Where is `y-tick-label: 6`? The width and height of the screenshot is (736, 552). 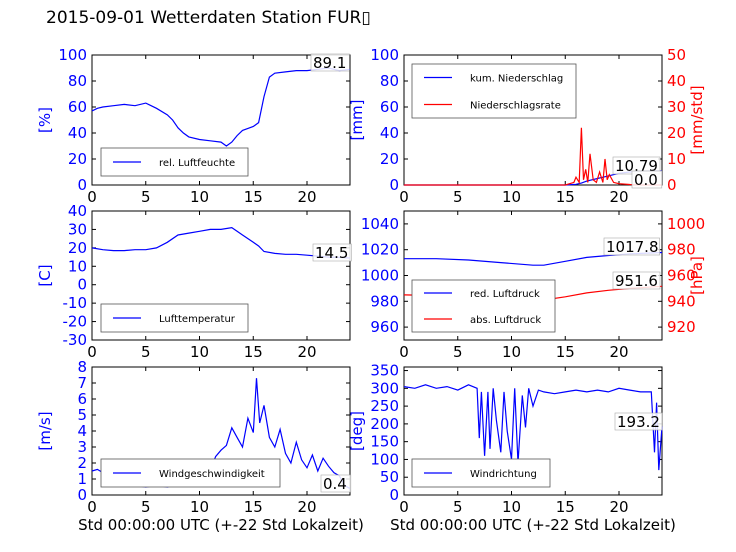
y-tick-label: 6 is located at coordinates (82, 399).